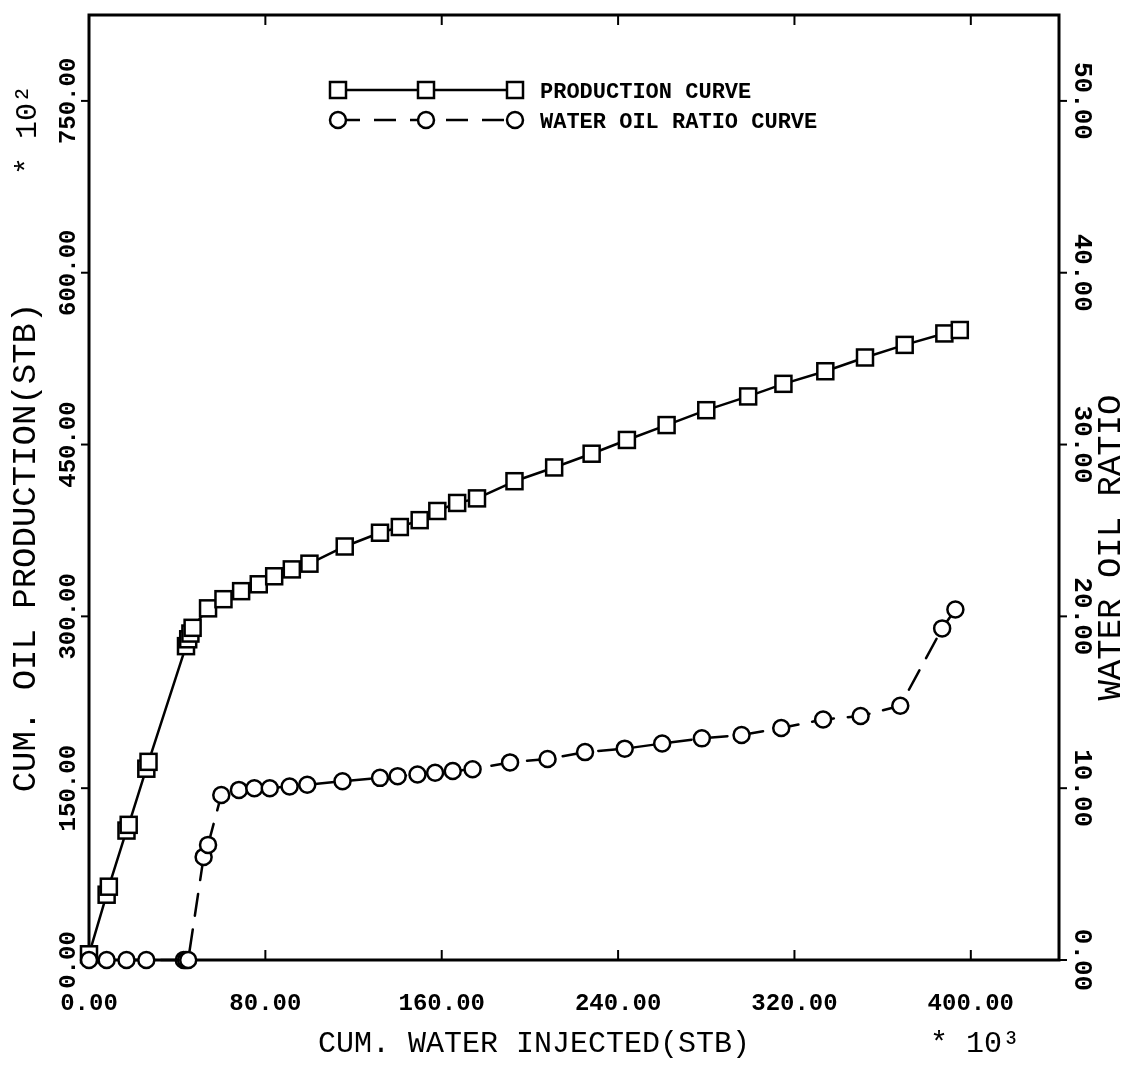  What do you see at coordinates (794, 1003) in the screenshot?
I see `x-tick-label: 320.00` at bounding box center [794, 1003].